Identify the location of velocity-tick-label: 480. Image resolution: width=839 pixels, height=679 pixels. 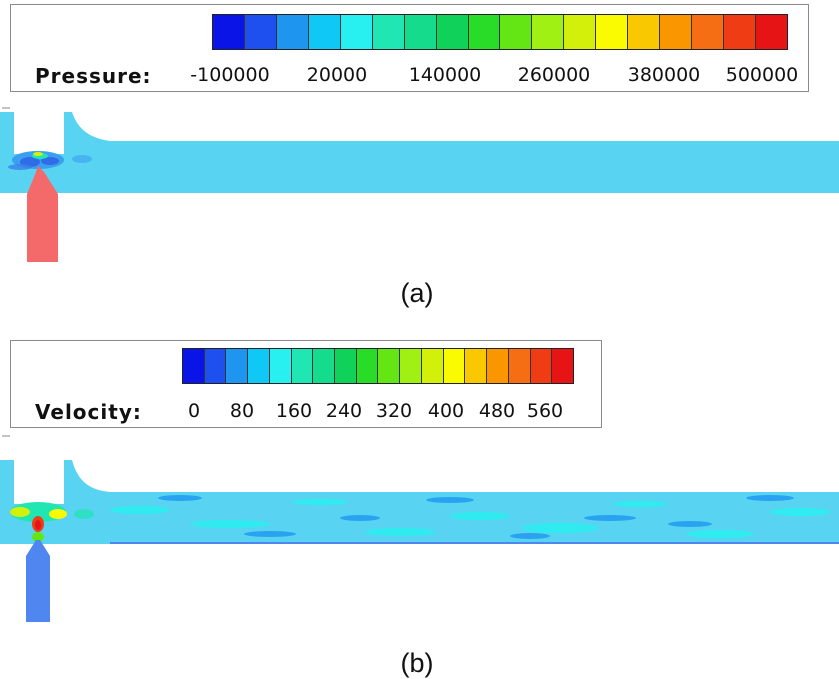
(497, 411).